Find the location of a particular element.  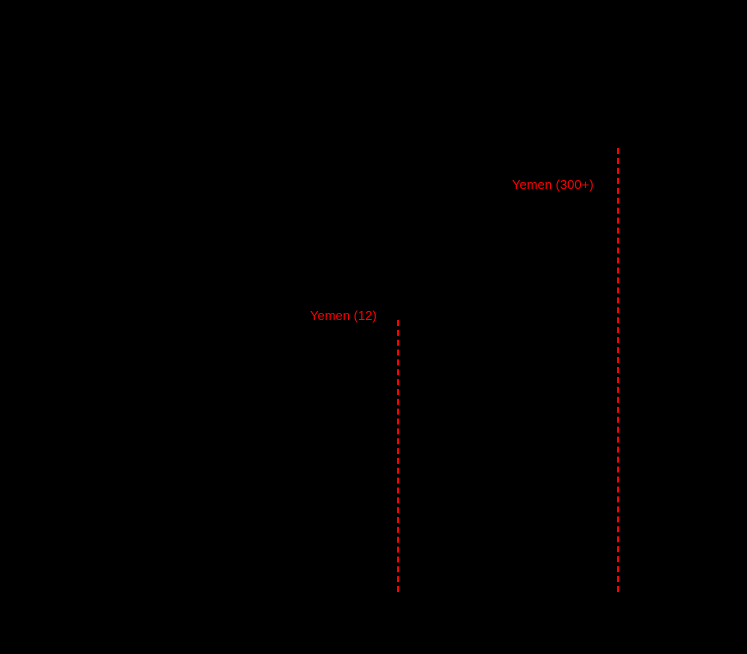

yemen-12-label: Yemen (12) is located at coordinates (343, 315).